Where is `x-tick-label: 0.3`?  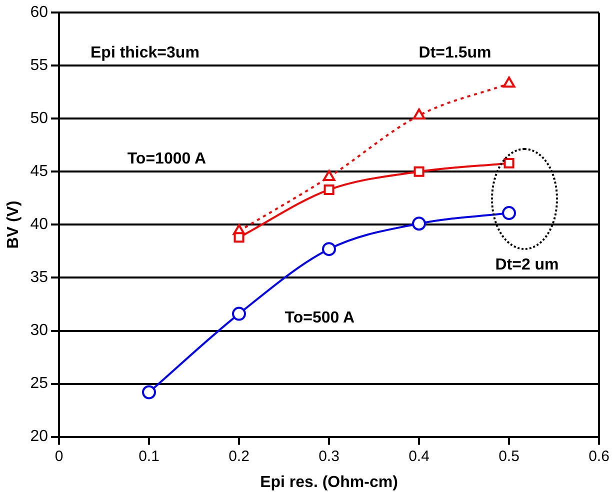 x-tick-label: 0.3 is located at coordinates (329, 456).